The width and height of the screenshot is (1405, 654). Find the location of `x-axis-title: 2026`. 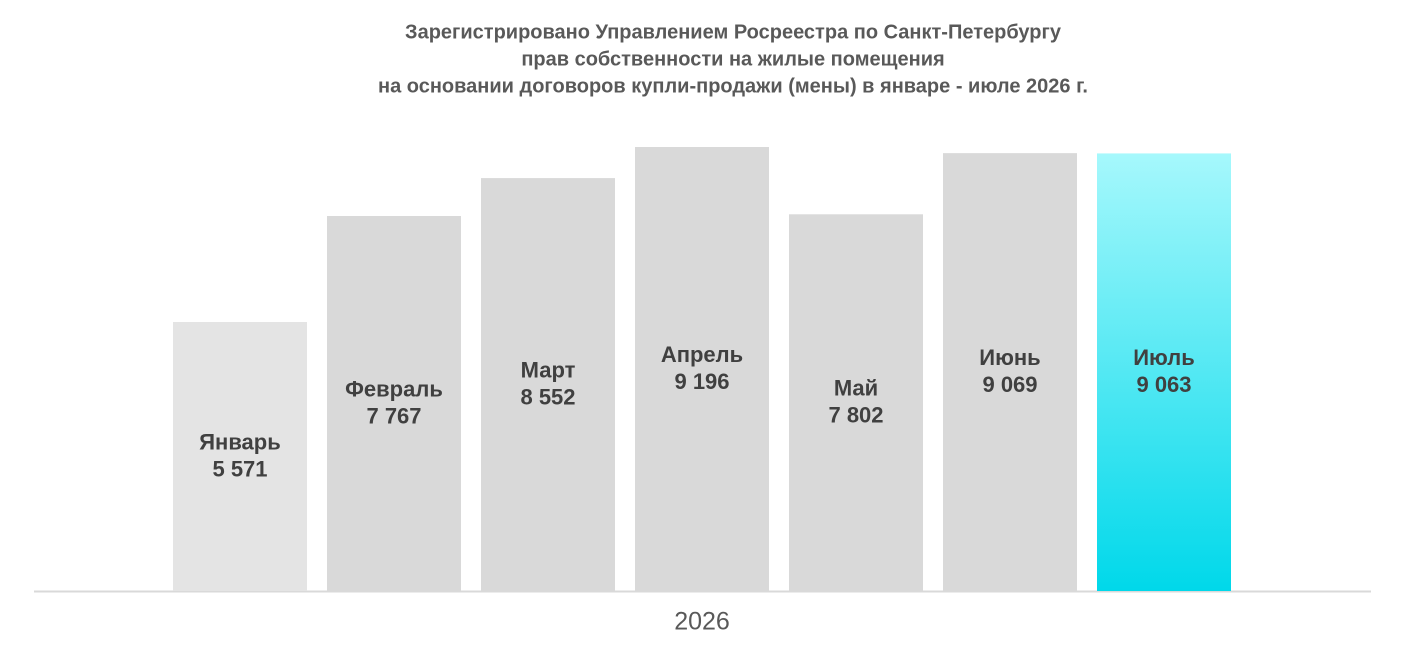

x-axis-title: 2026 is located at coordinates (702, 622).